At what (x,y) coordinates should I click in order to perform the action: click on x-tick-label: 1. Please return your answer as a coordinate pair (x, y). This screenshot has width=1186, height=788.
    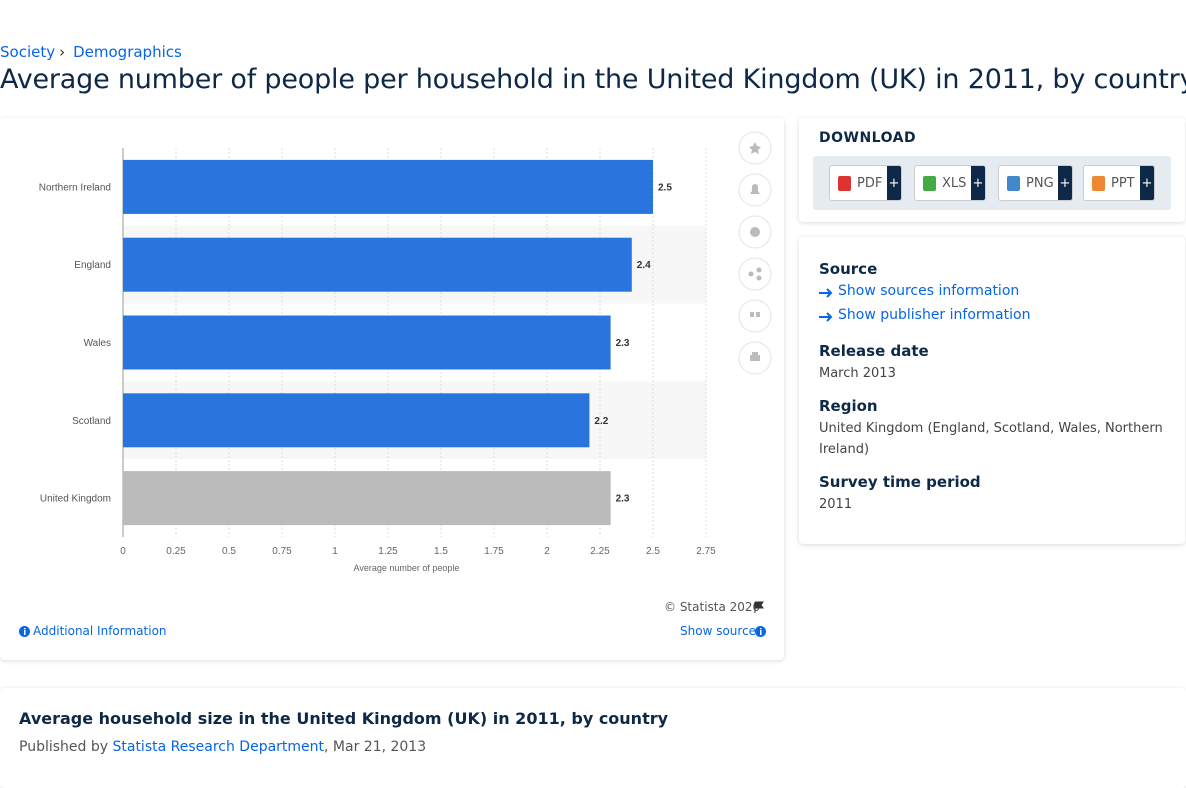
    Looking at the image, I should click on (335, 551).